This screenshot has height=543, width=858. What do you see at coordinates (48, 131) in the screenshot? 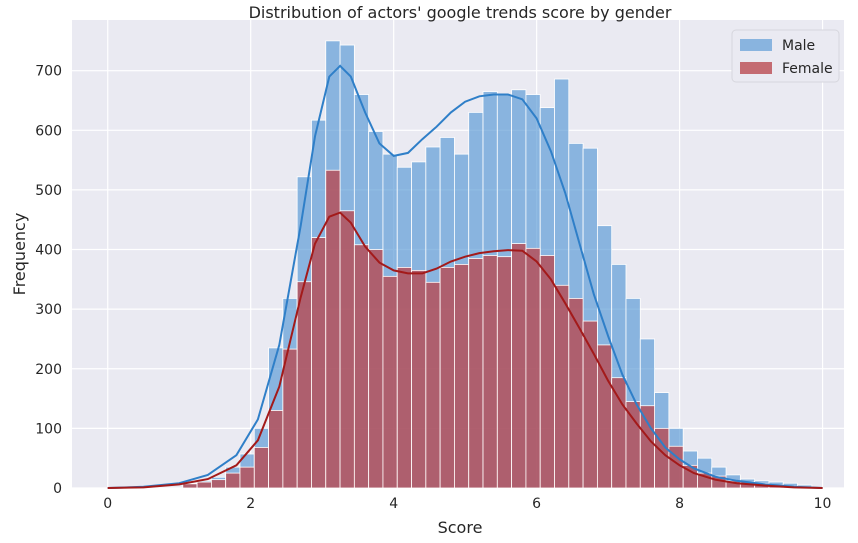
I see `y-tick-label: 600` at bounding box center [48, 131].